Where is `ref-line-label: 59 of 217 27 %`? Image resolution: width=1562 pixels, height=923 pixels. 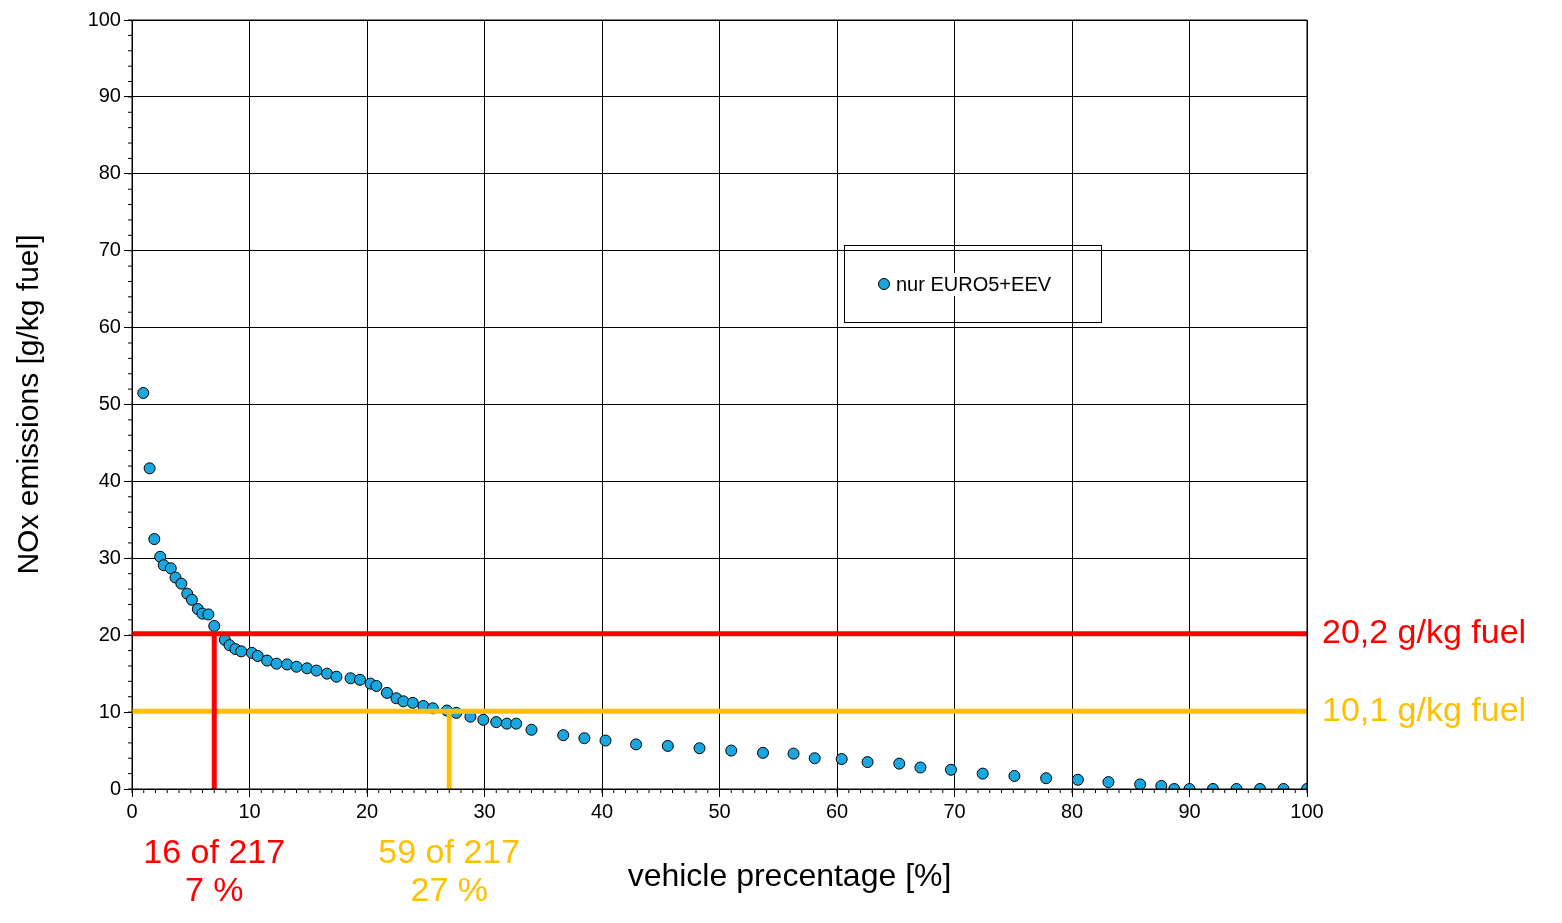 ref-line-label: 59 of 217 27 % is located at coordinates (449, 870).